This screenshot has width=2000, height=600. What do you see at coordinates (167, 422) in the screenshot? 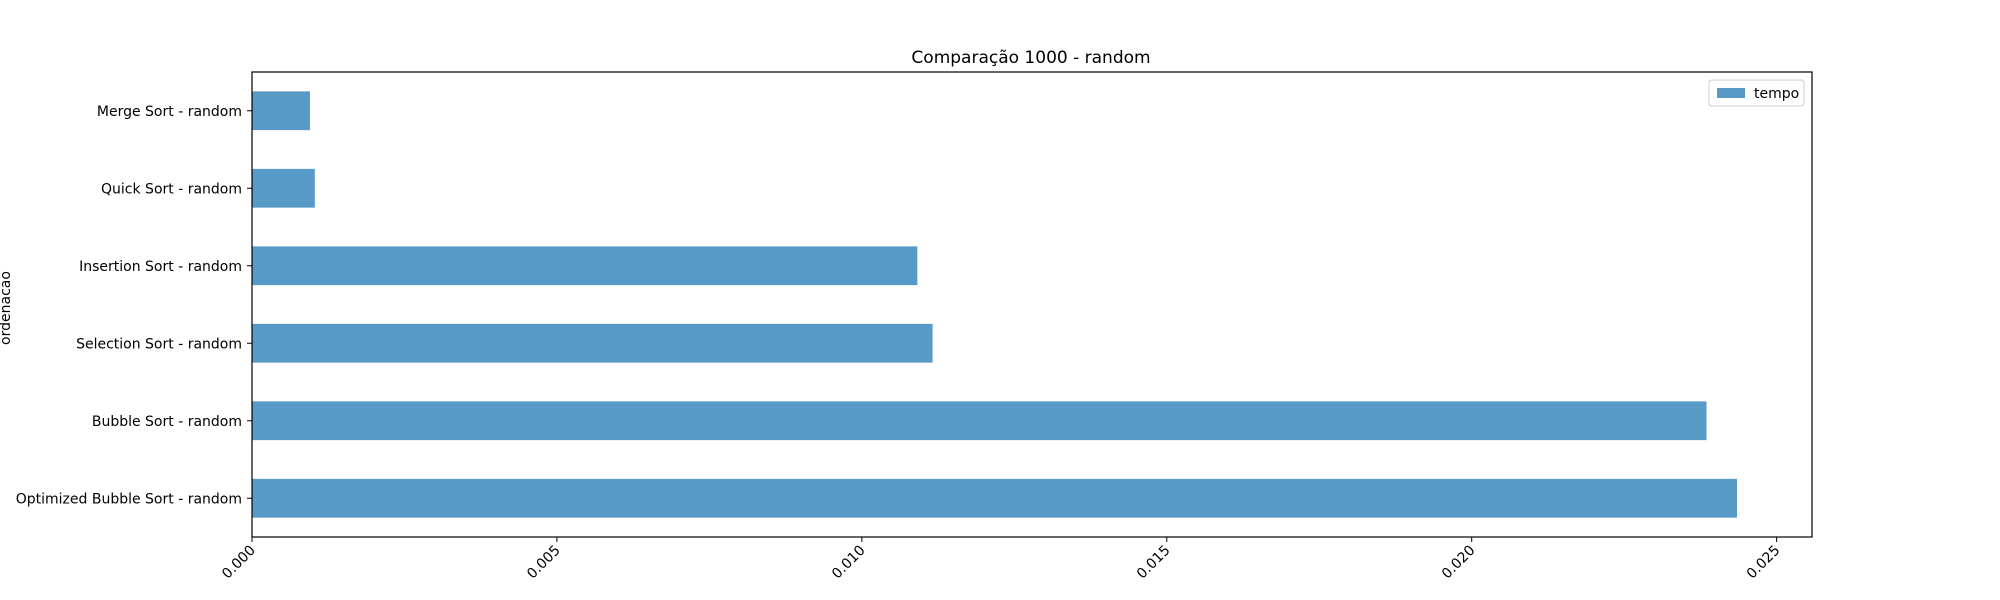
I see `y-tick-label-4: Bubble Sort - random` at bounding box center [167, 422].